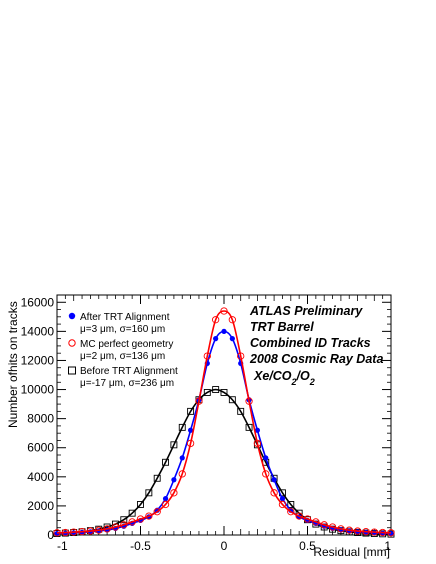  I want to click on y-tick-labels: 0 2000 4000 6000 8000 10000 12000 14000 16000, so click(38, 418).